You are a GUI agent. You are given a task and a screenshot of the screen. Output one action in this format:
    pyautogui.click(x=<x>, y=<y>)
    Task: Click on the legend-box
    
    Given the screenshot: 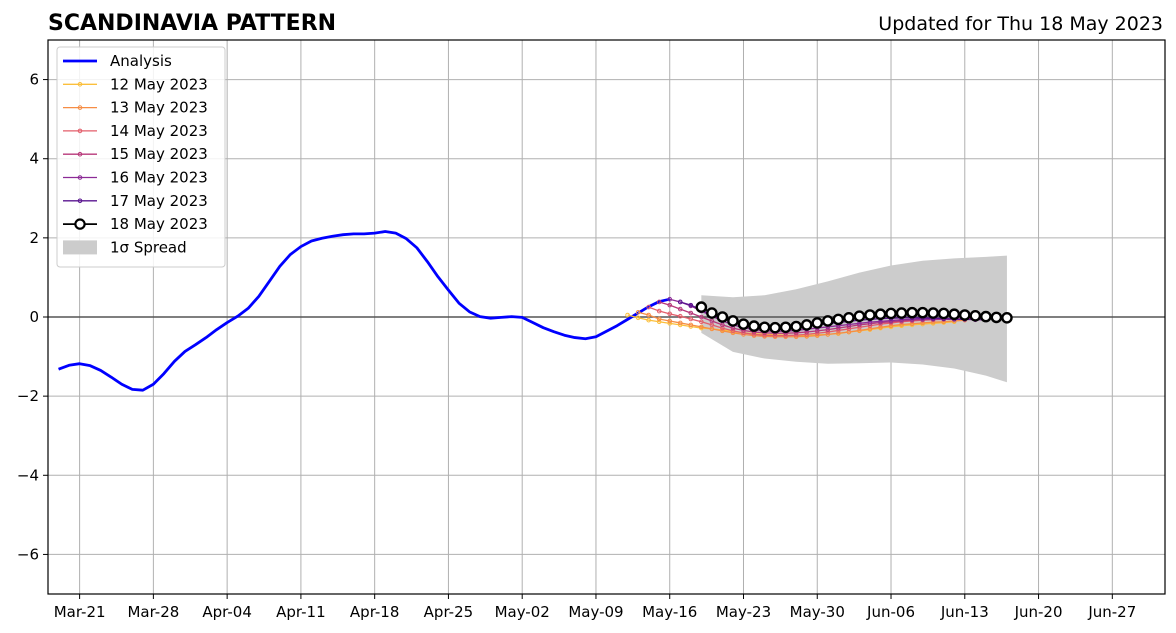 What is the action you would take?
    pyautogui.click(x=141, y=157)
    